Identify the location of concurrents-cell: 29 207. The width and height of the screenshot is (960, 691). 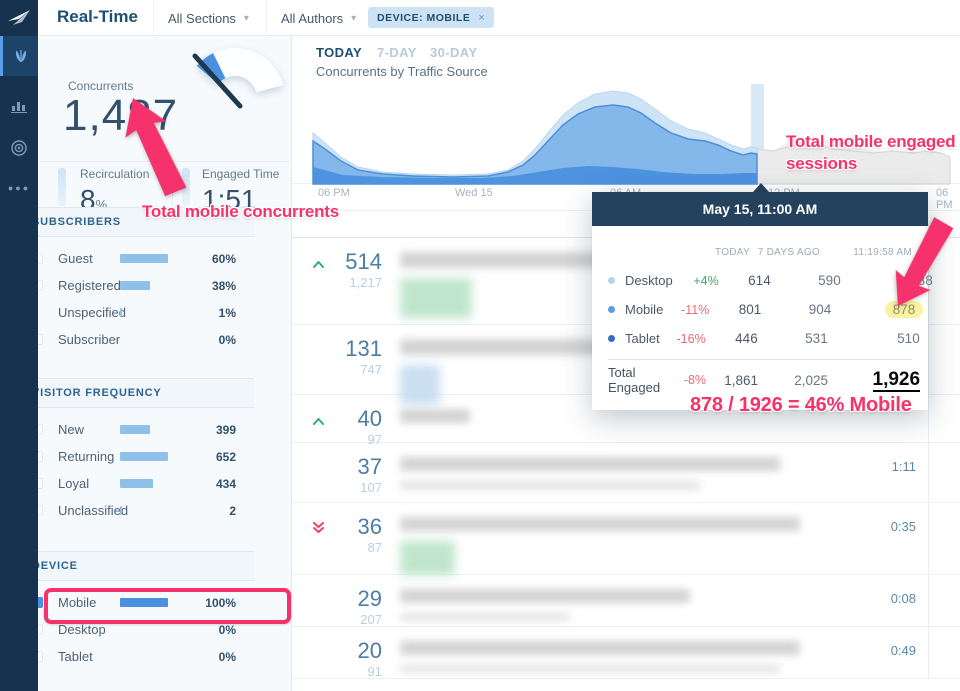
(349, 607).